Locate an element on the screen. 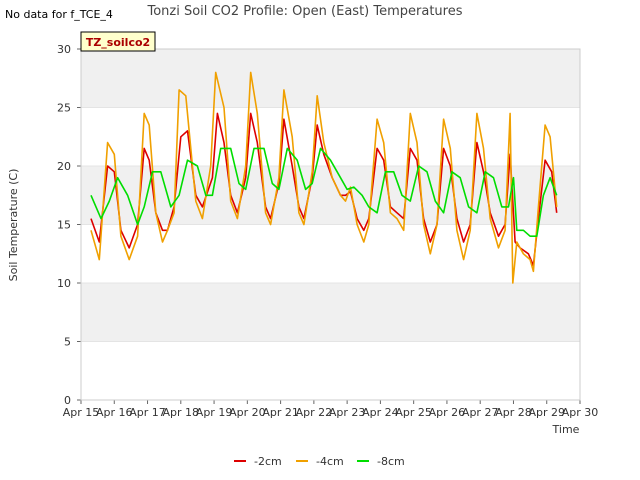 This screenshot has width=640, height=480. annotation-box: TZ_soilco2 is located at coordinates (118, 41).